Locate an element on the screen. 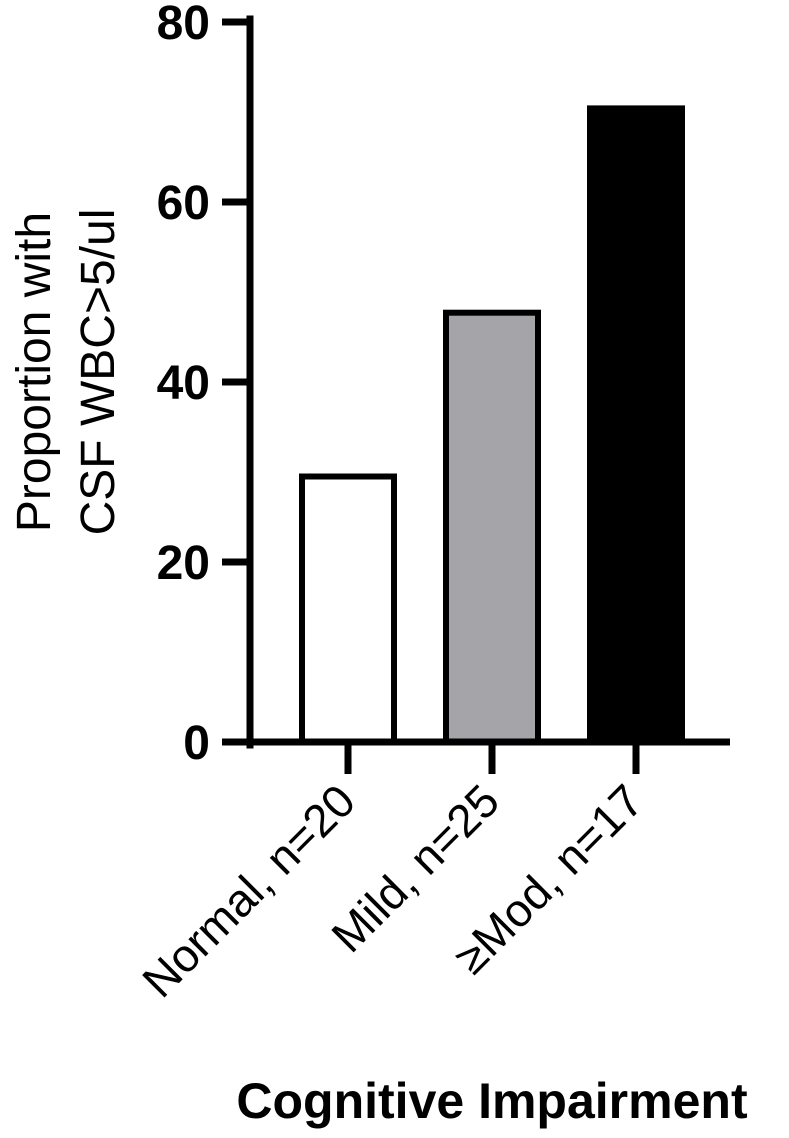 The width and height of the screenshot is (789, 1138). x-axis-title: Cognitive Impairment is located at coordinates (492, 1101).